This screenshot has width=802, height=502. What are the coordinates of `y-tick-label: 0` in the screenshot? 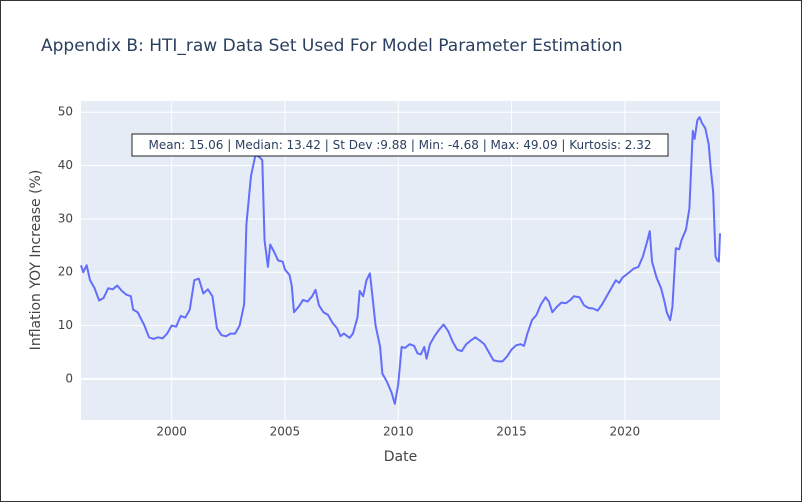 It's located at (69, 378).